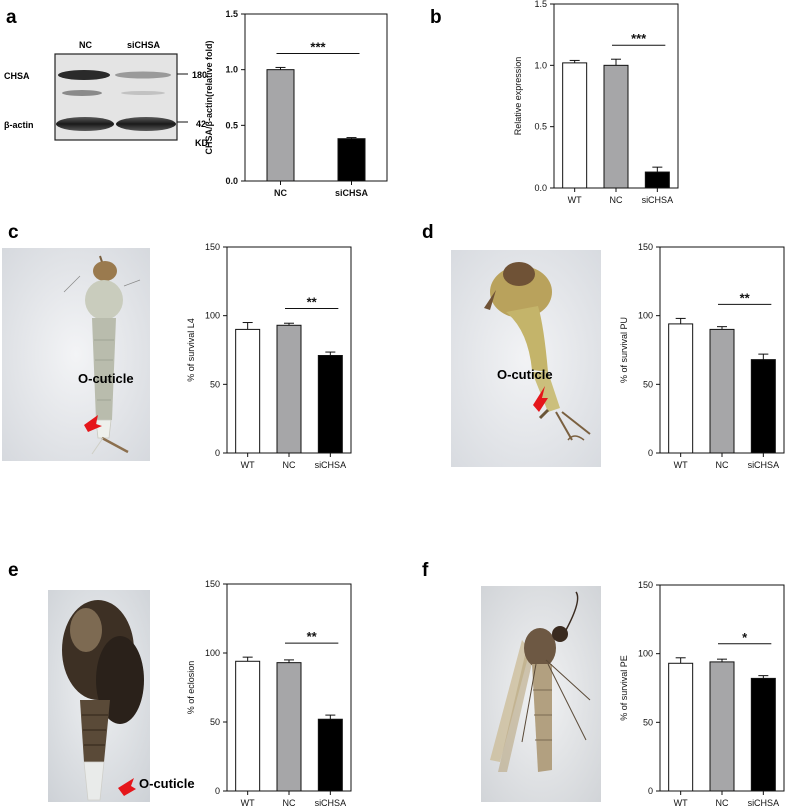  I want to click on panel-letter-a: a, so click(11, 17).